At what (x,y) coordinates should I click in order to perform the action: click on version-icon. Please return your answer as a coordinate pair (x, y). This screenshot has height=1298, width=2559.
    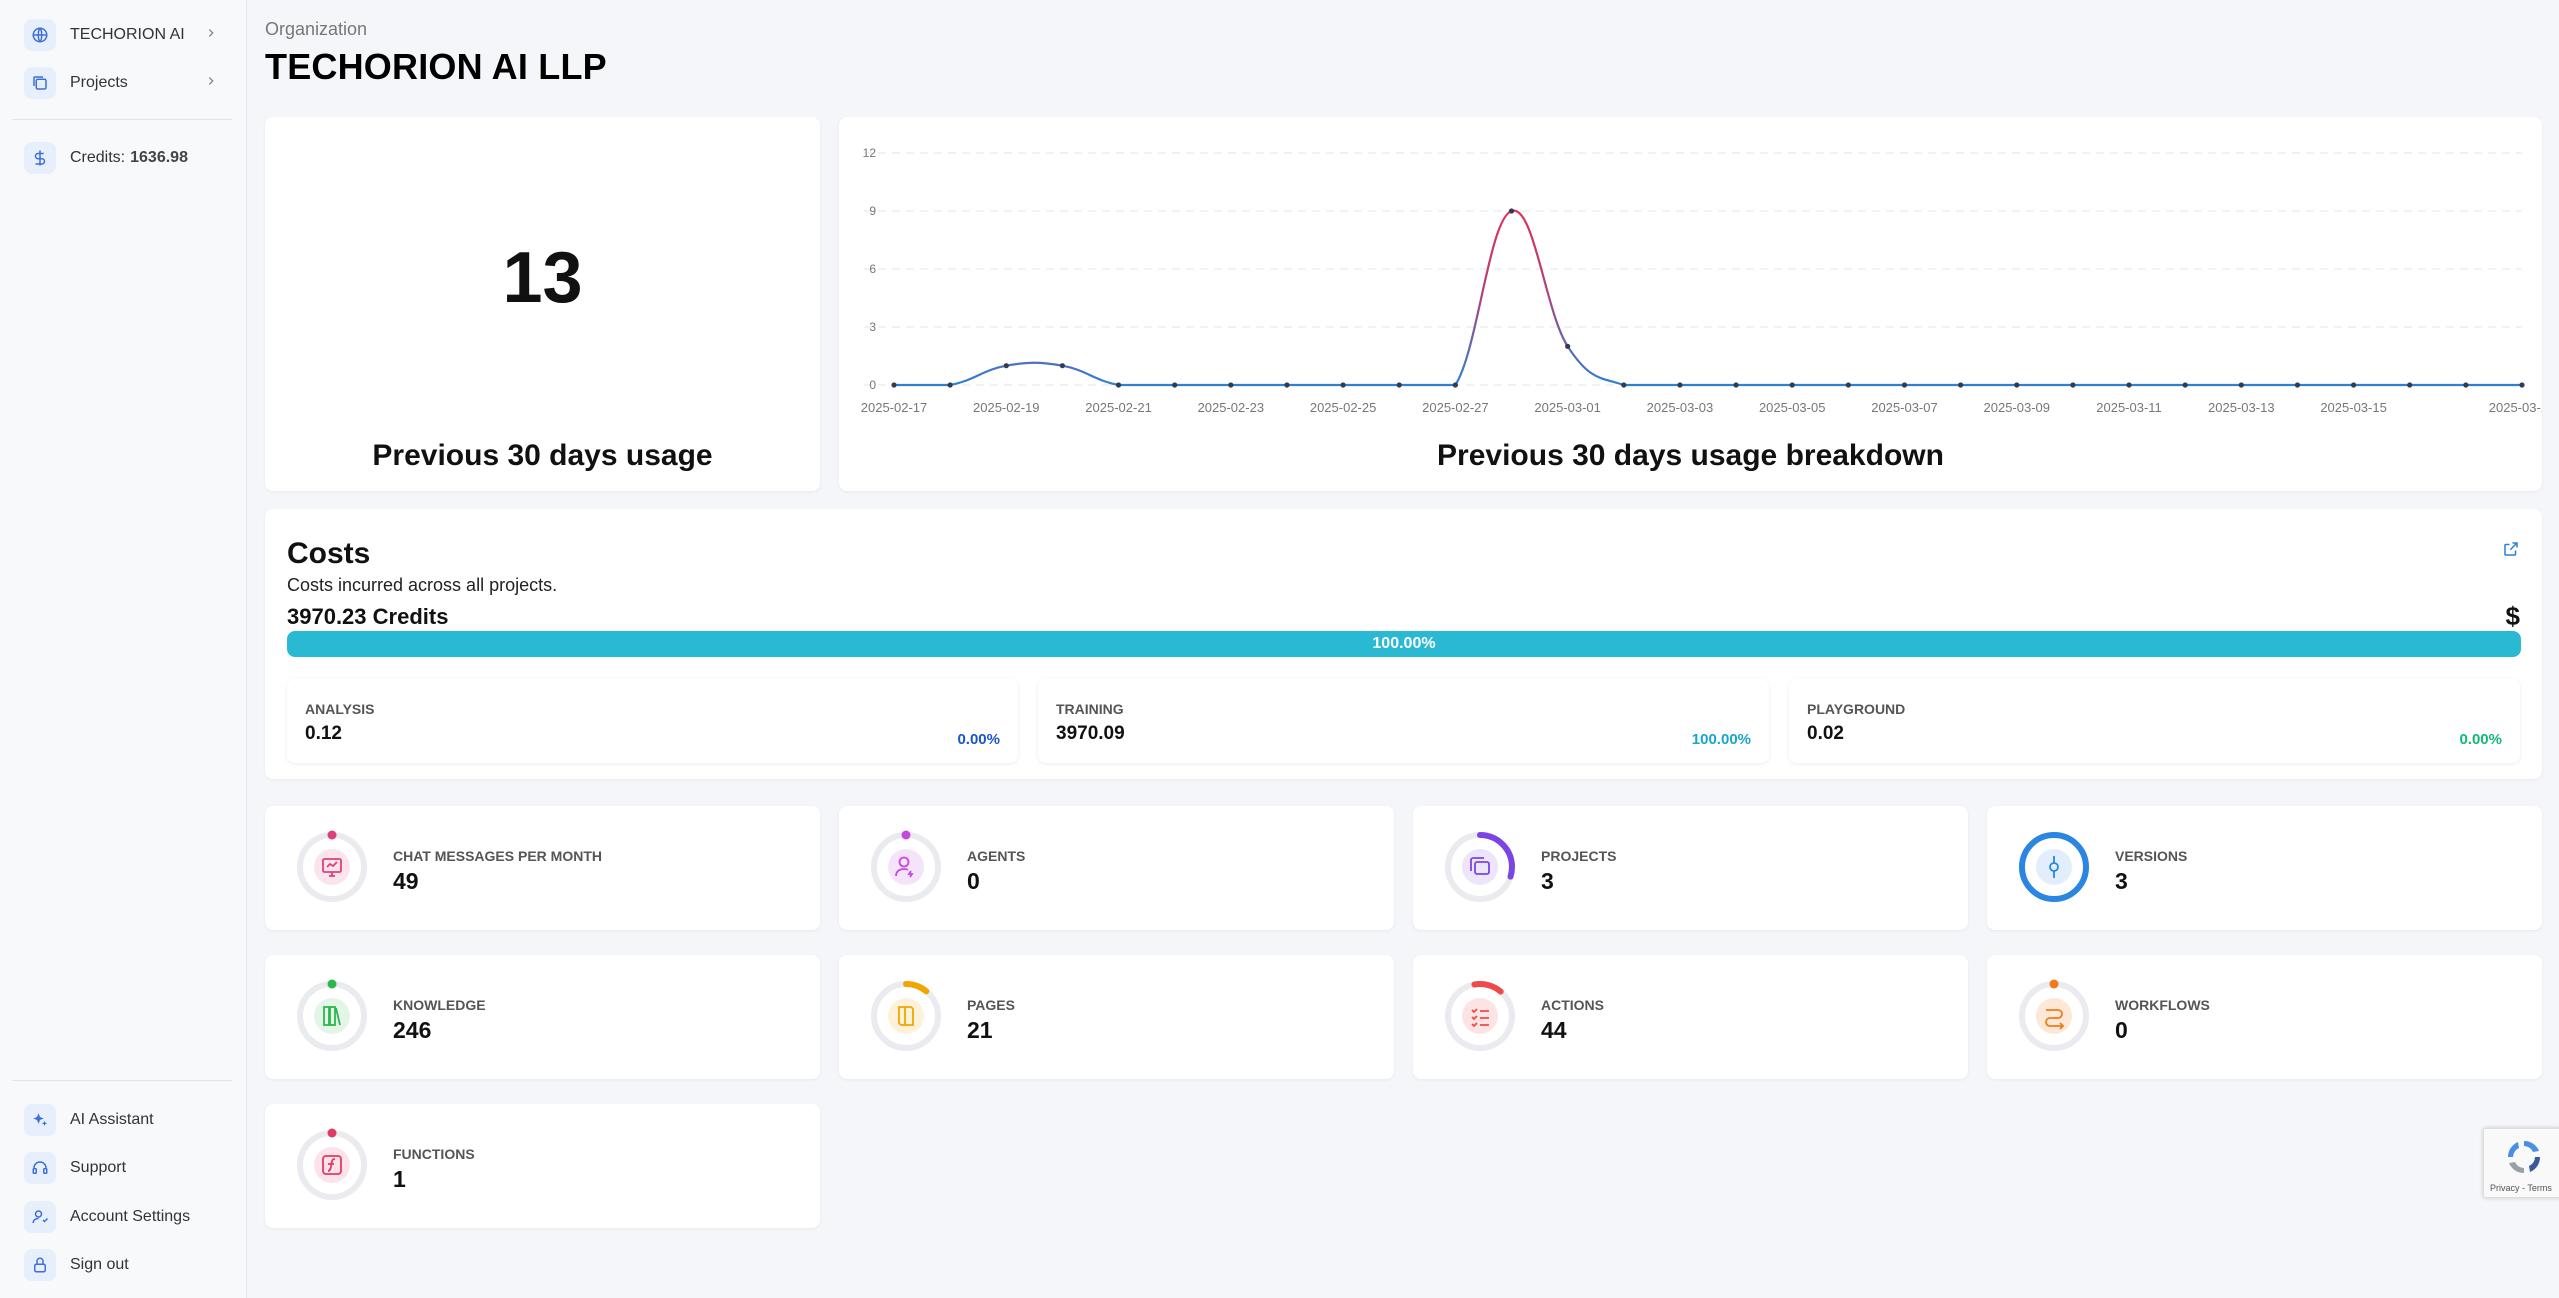
    Looking at the image, I should click on (2054, 867).